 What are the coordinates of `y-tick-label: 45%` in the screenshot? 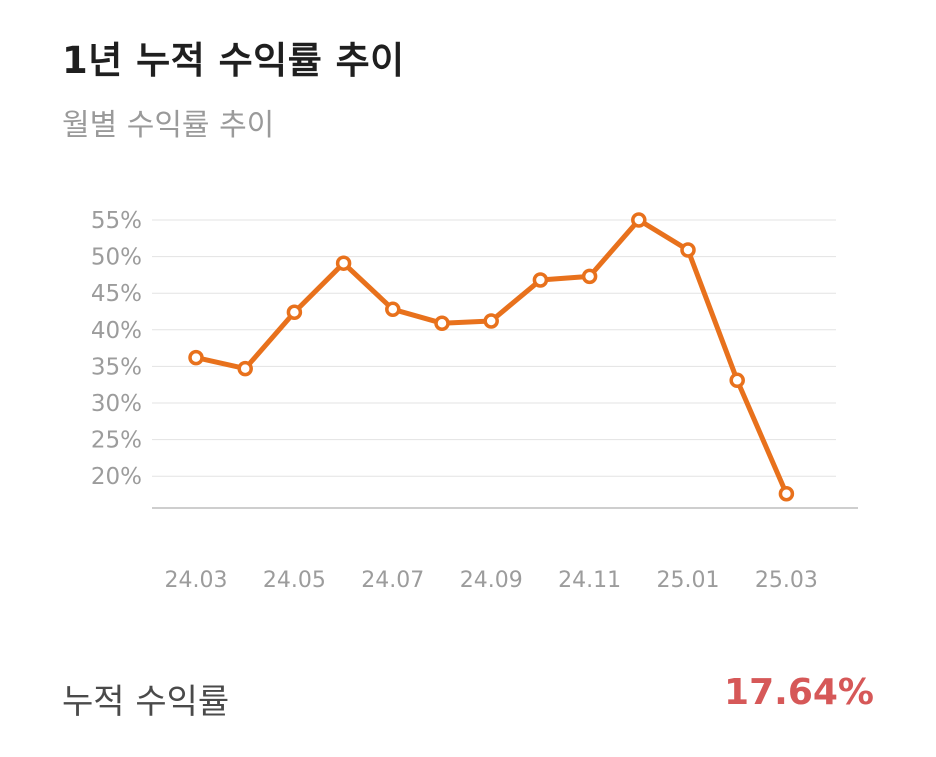 It's located at (116, 294).